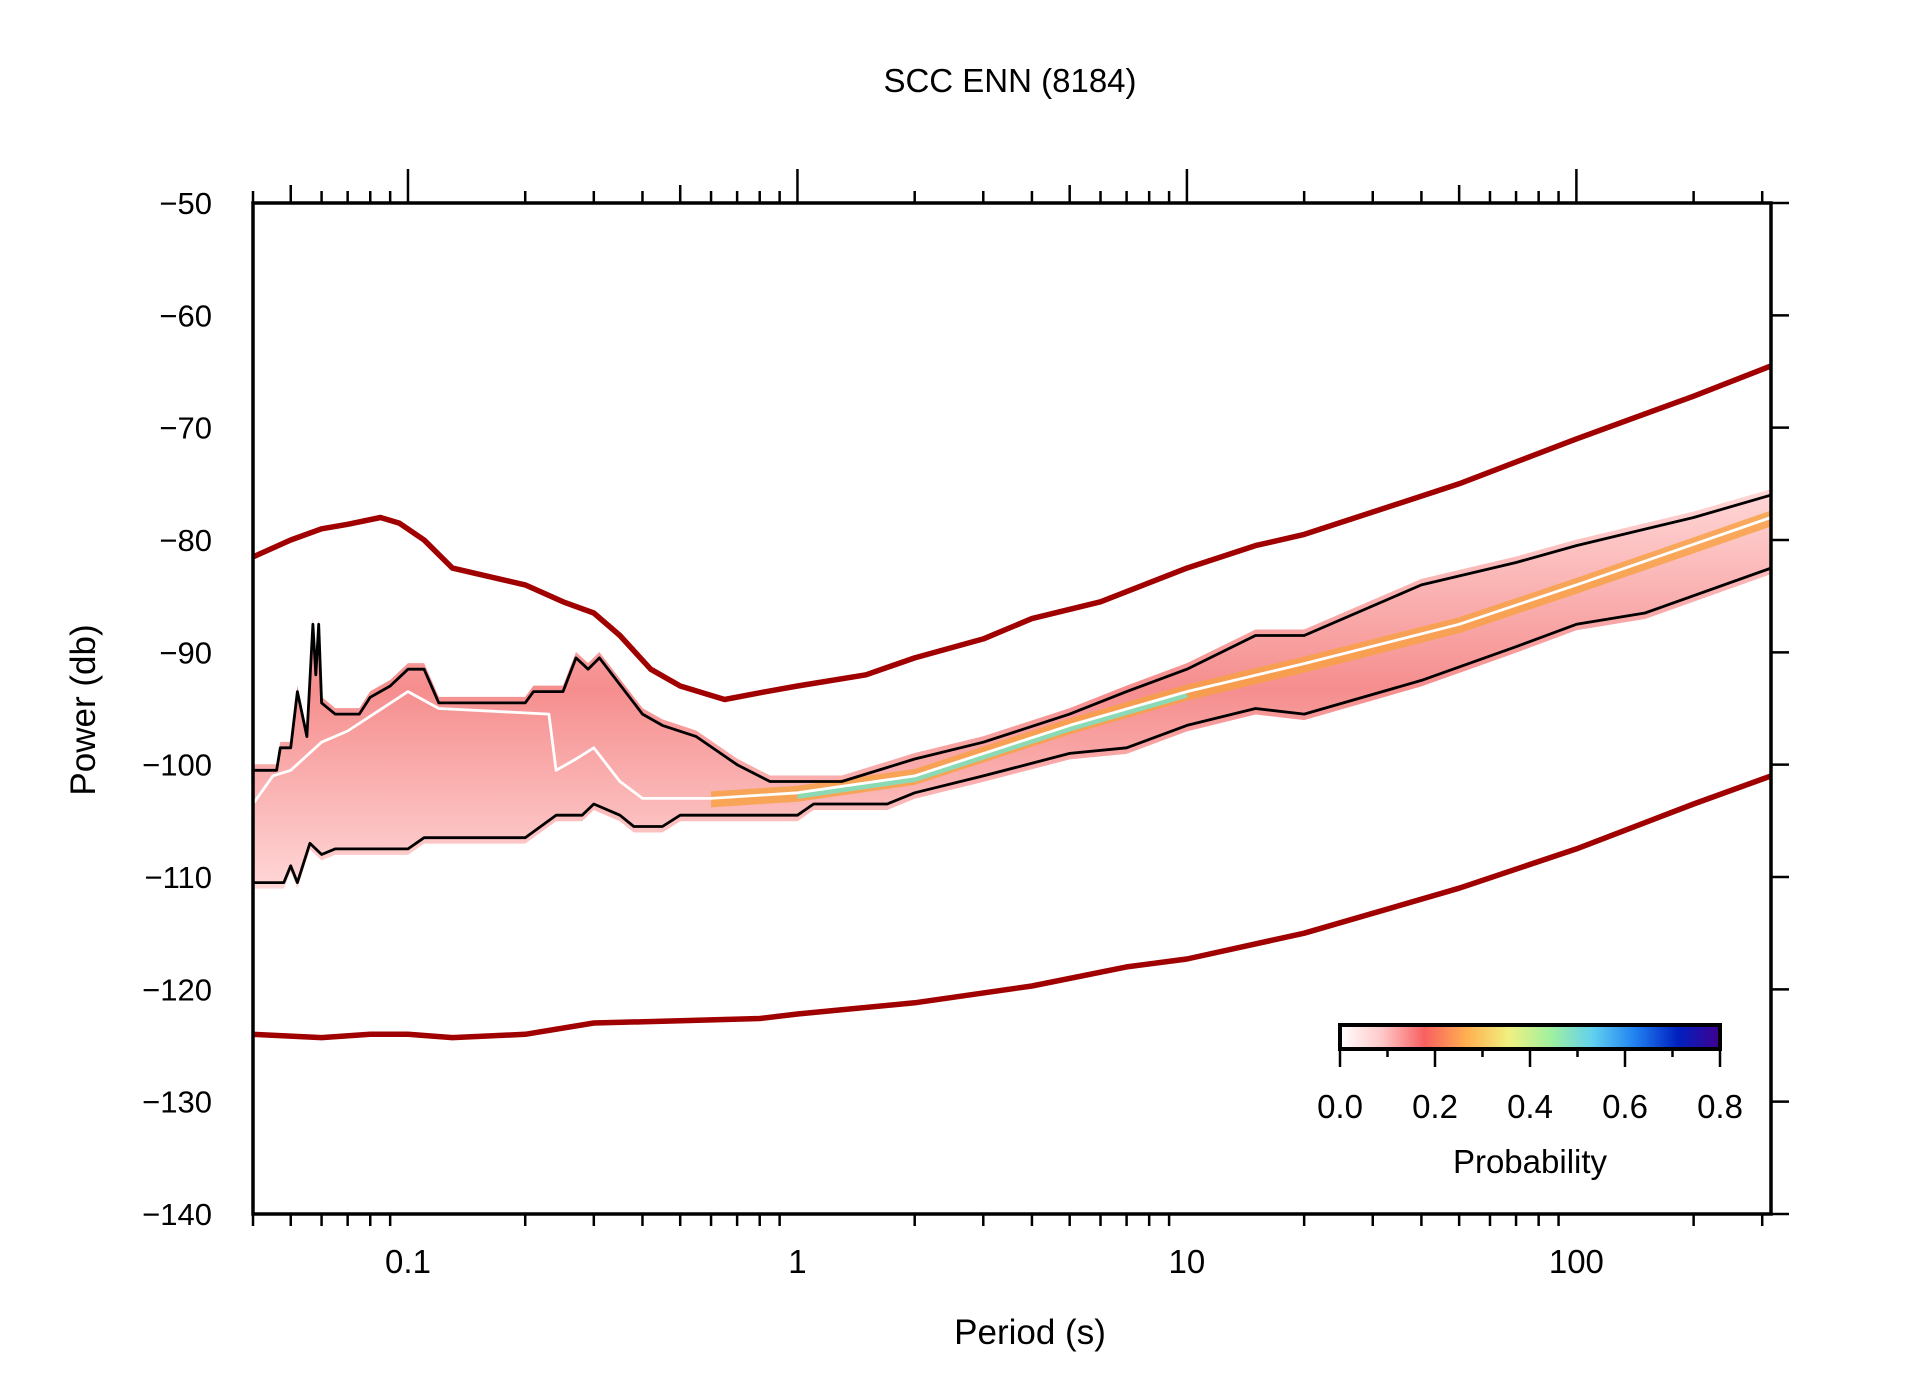 The width and height of the screenshot is (1910, 1389). Describe the element at coordinates (177, 989) in the screenshot. I see `y-tick-label: −120` at that location.